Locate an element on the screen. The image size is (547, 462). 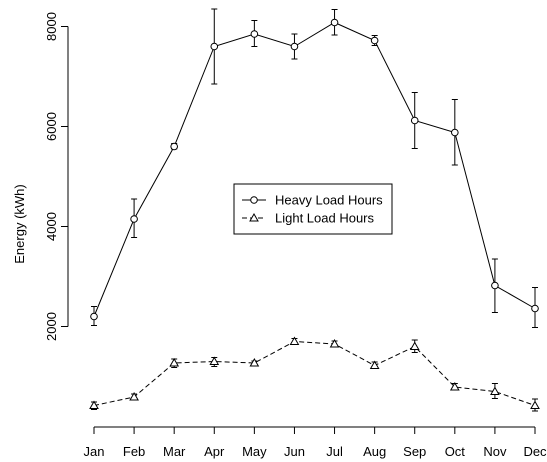
legend-label: Heavy Load Hours is located at coordinates (329, 200).